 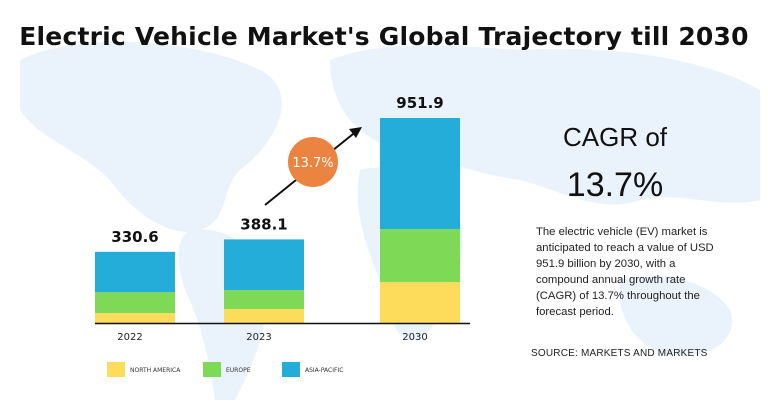 What do you see at coordinates (155, 370) in the screenshot?
I see `legend-label: NORTH AMERICA` at bounding box center [155, 370].